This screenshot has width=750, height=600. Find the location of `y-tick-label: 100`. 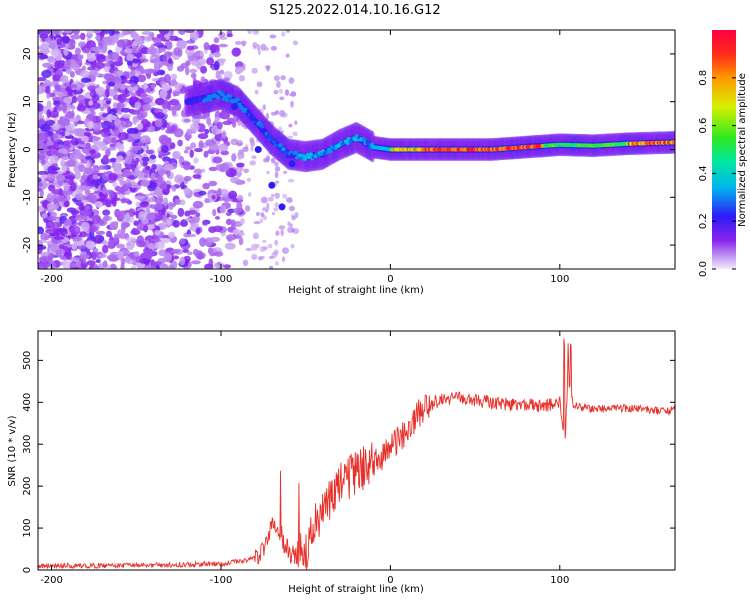

y-tick-label: 100 is located at coordinates (27, 528).